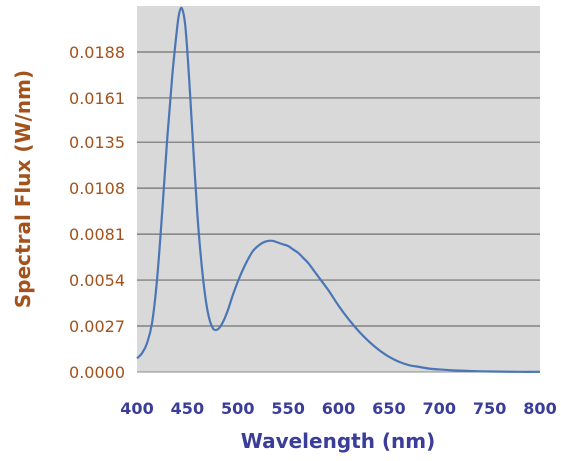  I want to click on y-tick-label: 0.0108, so click(97, 188).